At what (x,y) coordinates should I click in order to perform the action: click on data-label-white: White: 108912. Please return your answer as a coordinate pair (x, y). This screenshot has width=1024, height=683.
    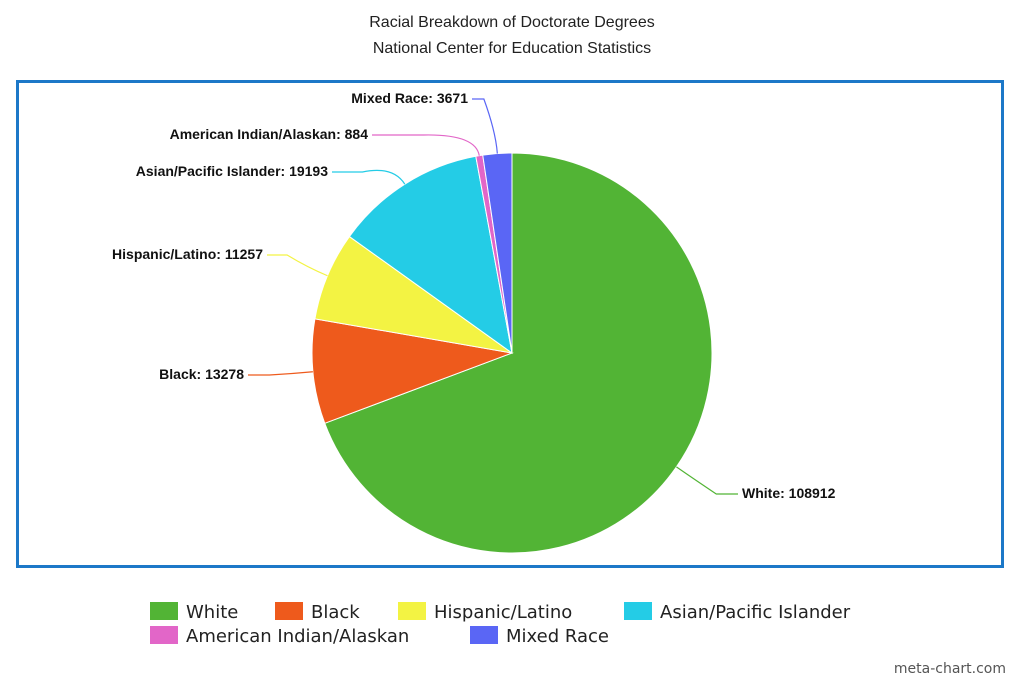
    Looking at the image, I should click on (789, 493).